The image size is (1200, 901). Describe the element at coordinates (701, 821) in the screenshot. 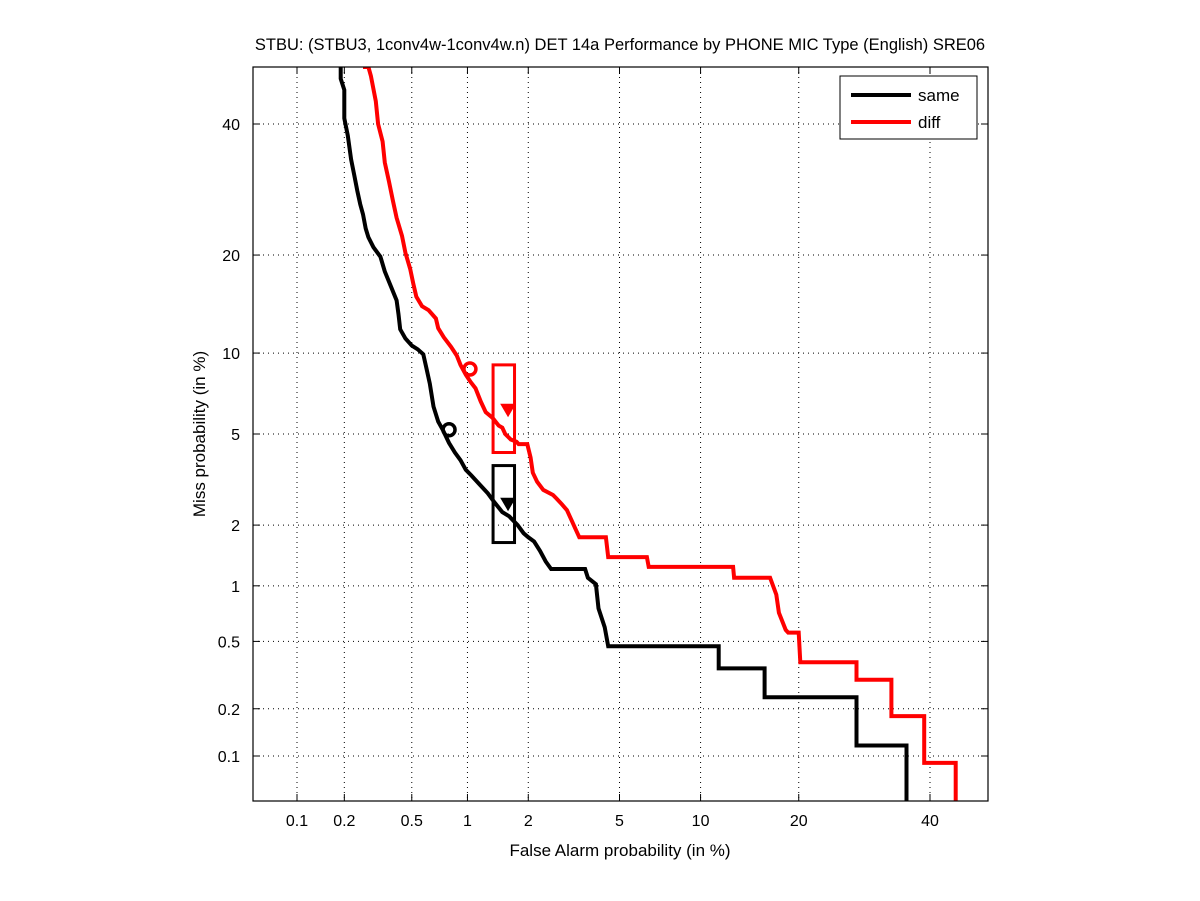

I see `x-tick-label: 10` at that location.